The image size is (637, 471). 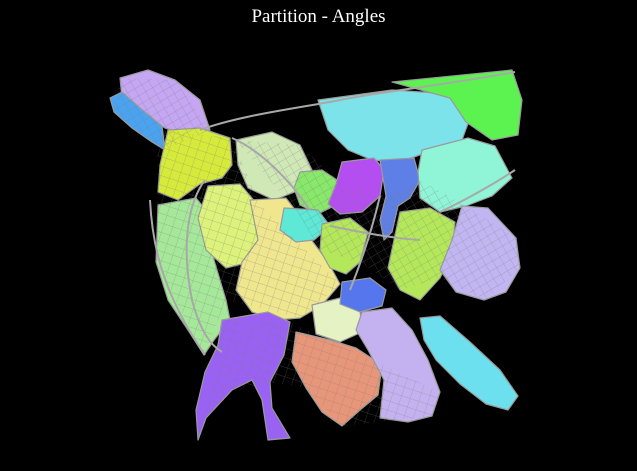 What do you see at coordinates (469, 363) in the screenshot?
I see `region-southeast-cyan` at bounding box center [469, 363].